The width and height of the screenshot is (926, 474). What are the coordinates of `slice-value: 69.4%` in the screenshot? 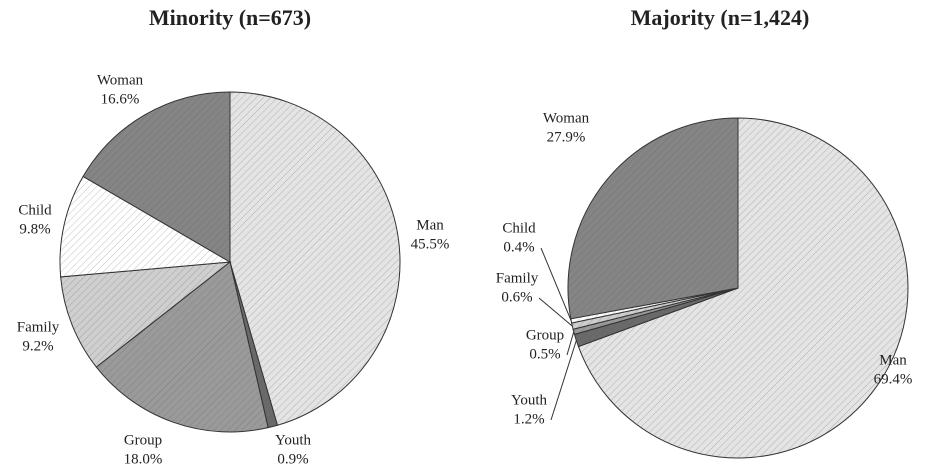 It's located at (893, 379).